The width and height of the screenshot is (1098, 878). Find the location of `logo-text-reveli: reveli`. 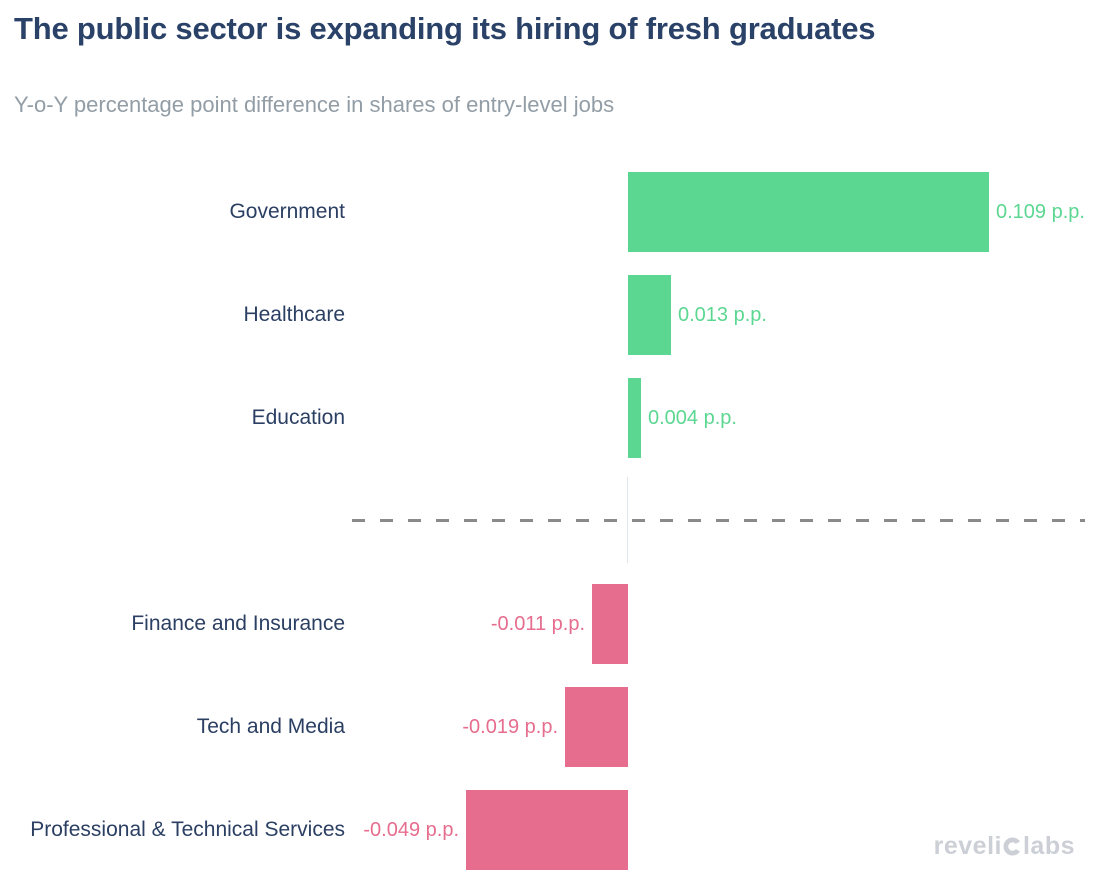

logo-text-reveli: reveli is located at coordinates (967, 846).